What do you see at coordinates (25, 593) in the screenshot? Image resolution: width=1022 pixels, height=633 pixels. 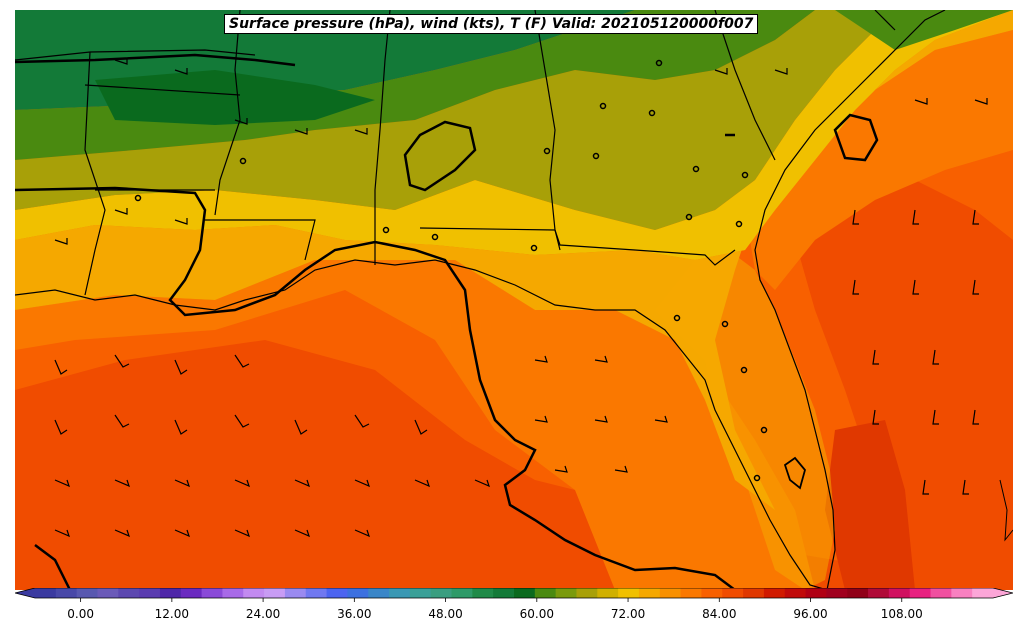 I see `colorbar-extend-min` at bounding box center [25, 593].